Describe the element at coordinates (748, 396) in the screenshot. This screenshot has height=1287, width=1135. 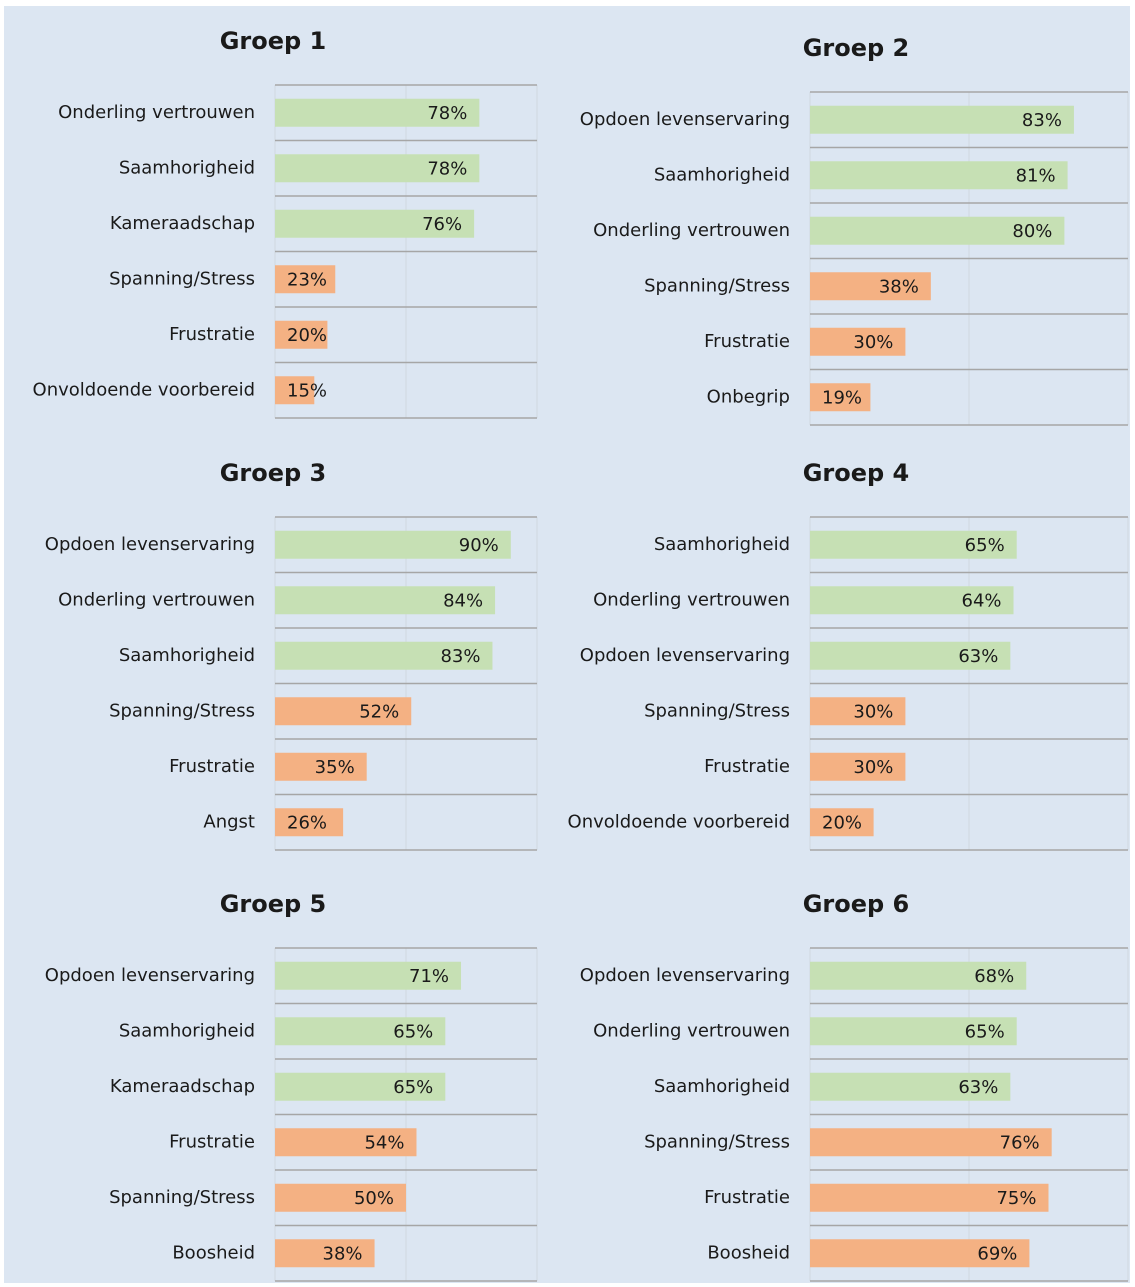
I see `category-label: Onbegrip` at that location.